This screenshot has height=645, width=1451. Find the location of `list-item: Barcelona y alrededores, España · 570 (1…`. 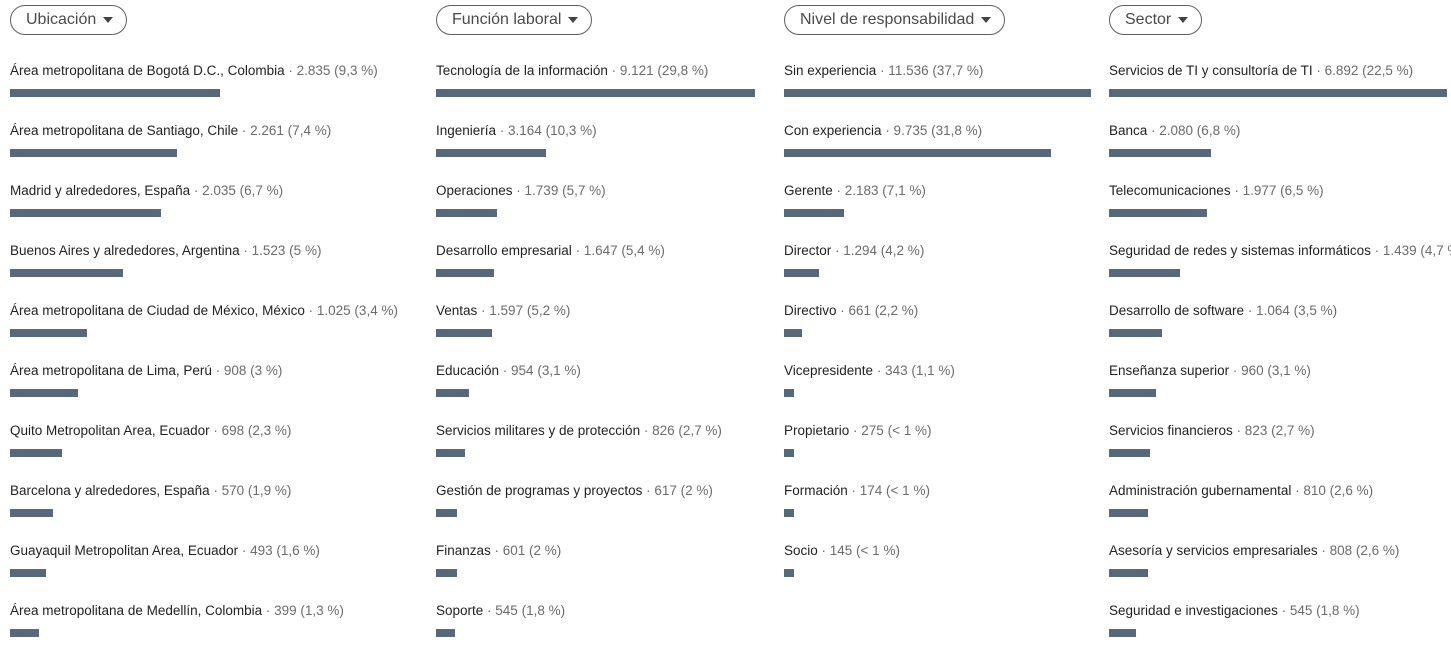

list-item: Barcelona y alrededores, España · 570 (1… is located at coordinates (220, 512).